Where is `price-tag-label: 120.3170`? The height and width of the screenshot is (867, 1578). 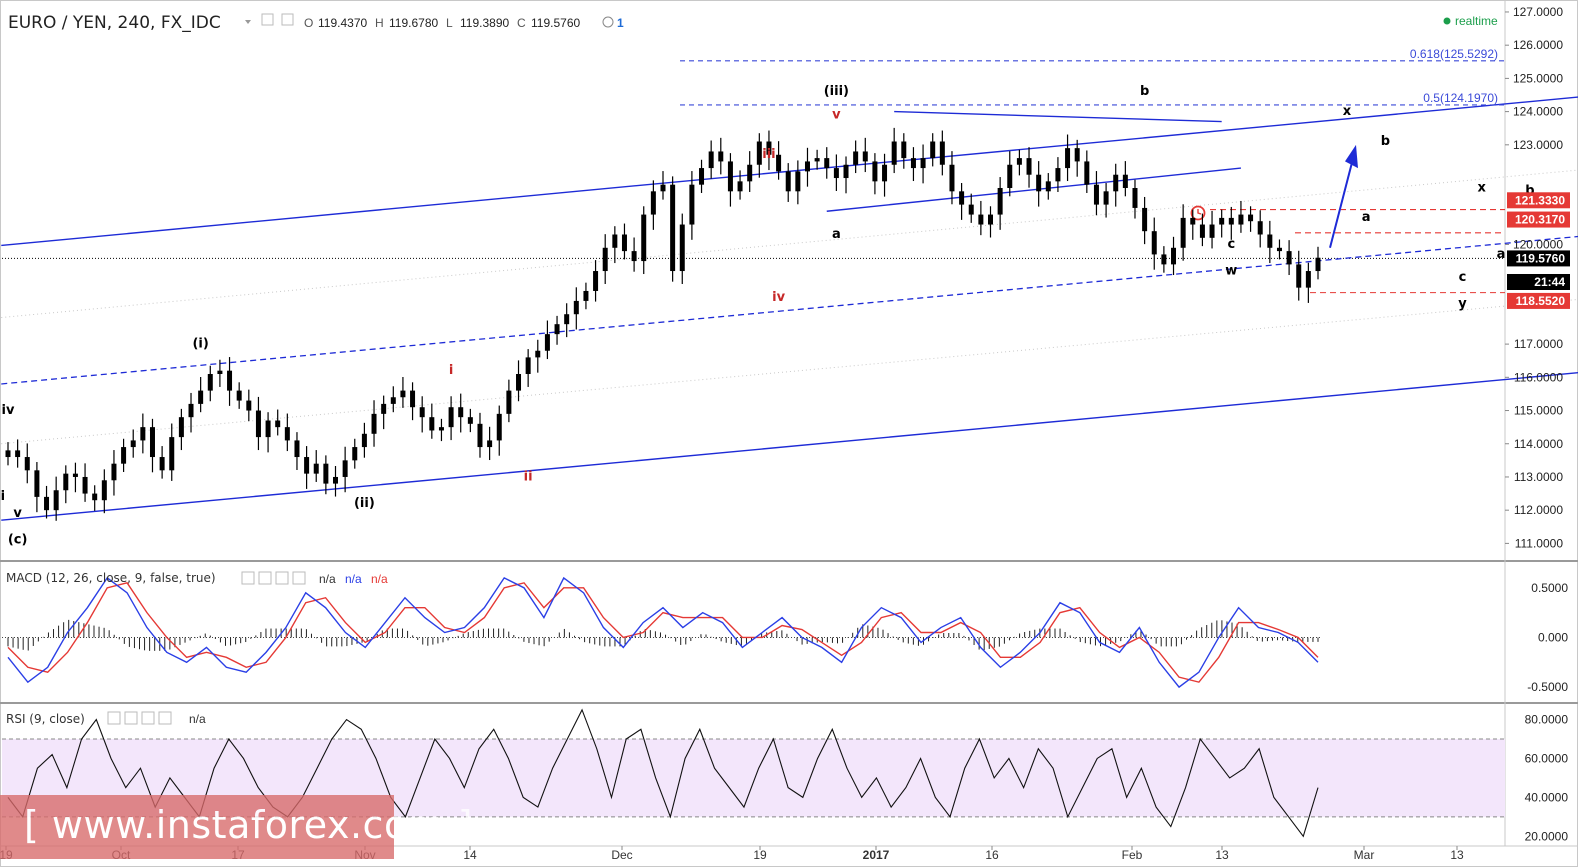
price-tag-label: 120.3170 is located at coordinates (1540, 220).